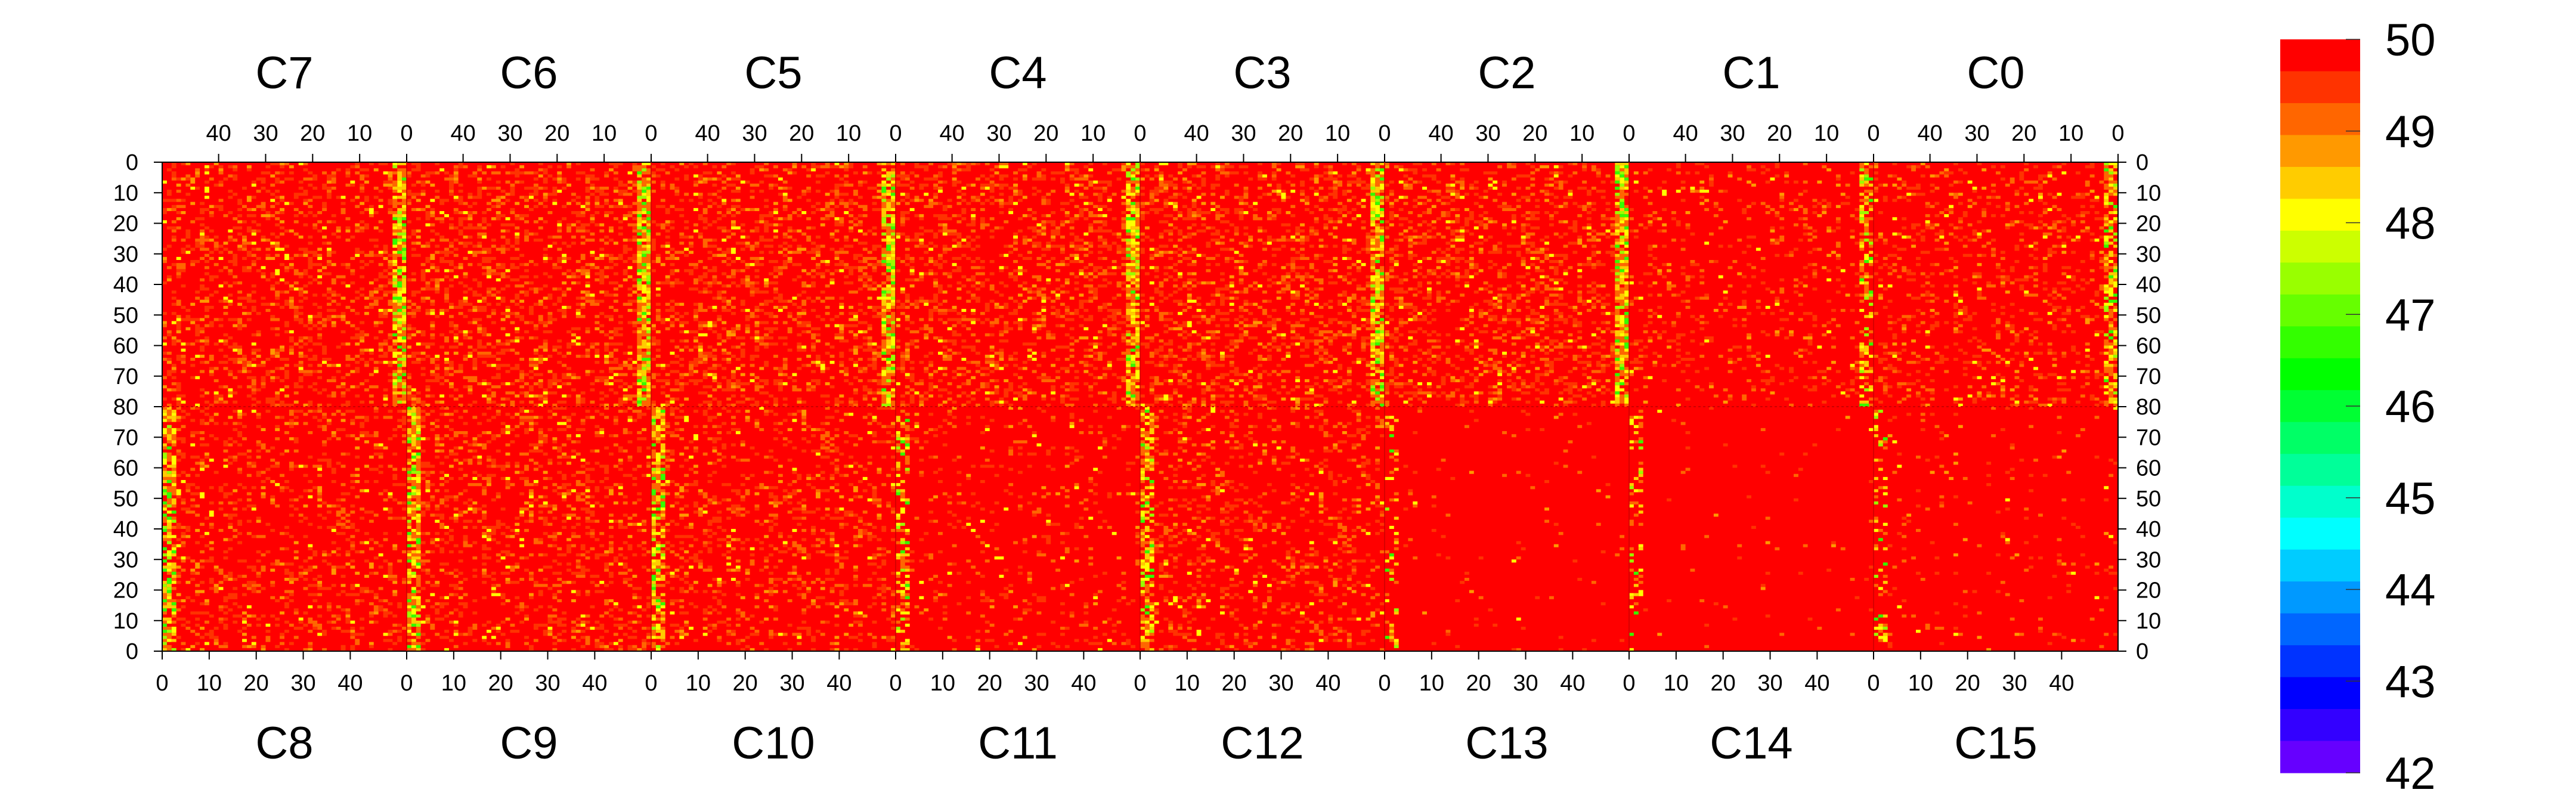 This screenshot has height=805, width=2576. Describe the element at coordinates (1996, 73) in the screenshot. I see `chip-label-top: C0` at that location.